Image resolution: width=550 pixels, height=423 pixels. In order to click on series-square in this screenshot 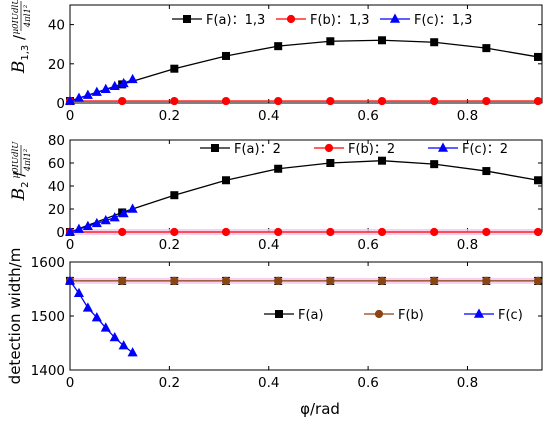, I will do `click(304, 71)`.